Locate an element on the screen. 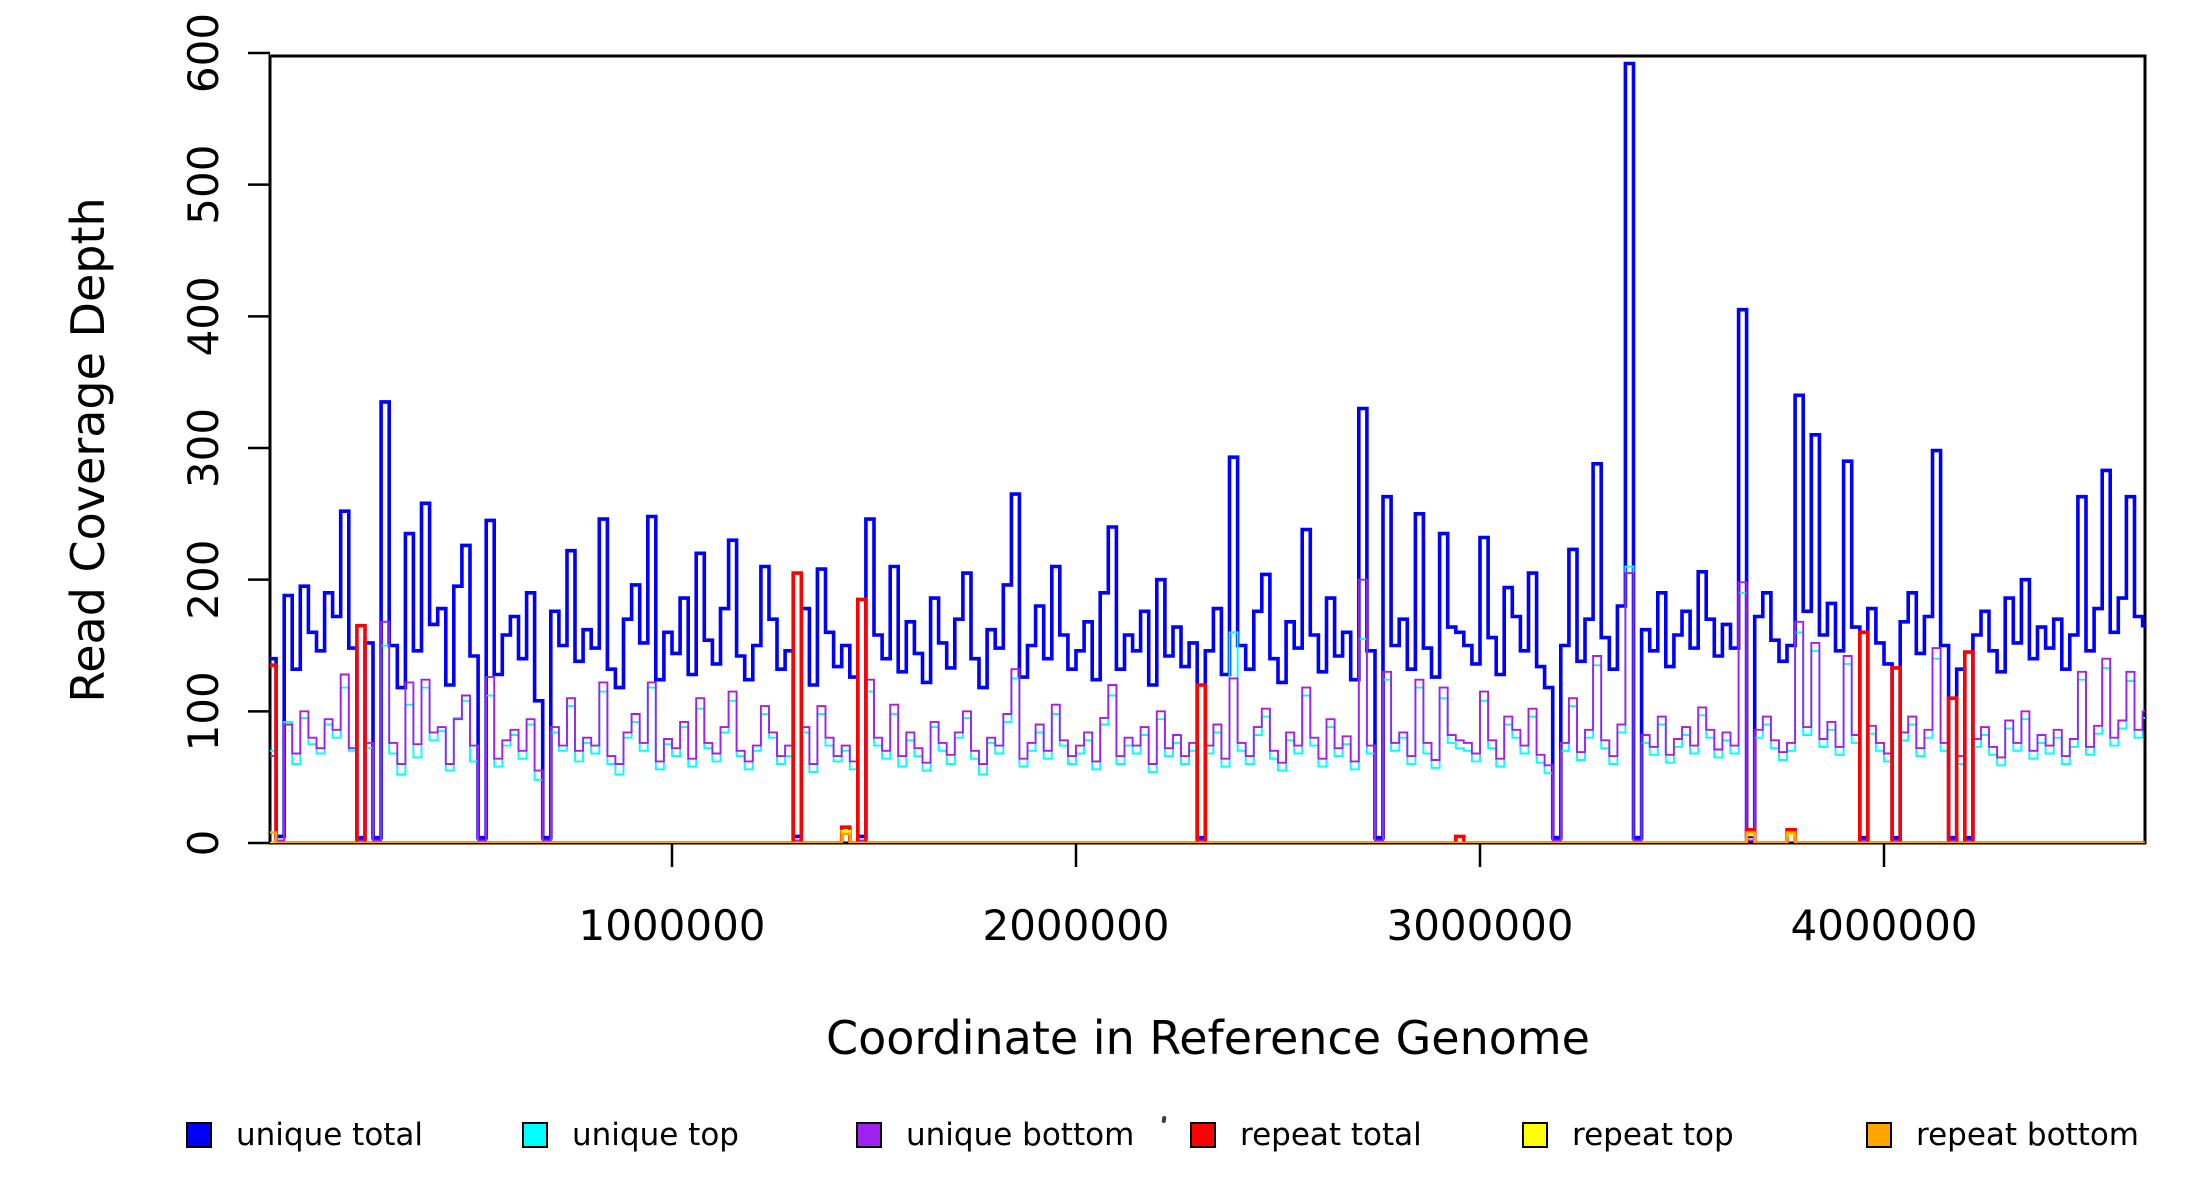  y-tick-label: 100 is located at coordinates (203, 711).